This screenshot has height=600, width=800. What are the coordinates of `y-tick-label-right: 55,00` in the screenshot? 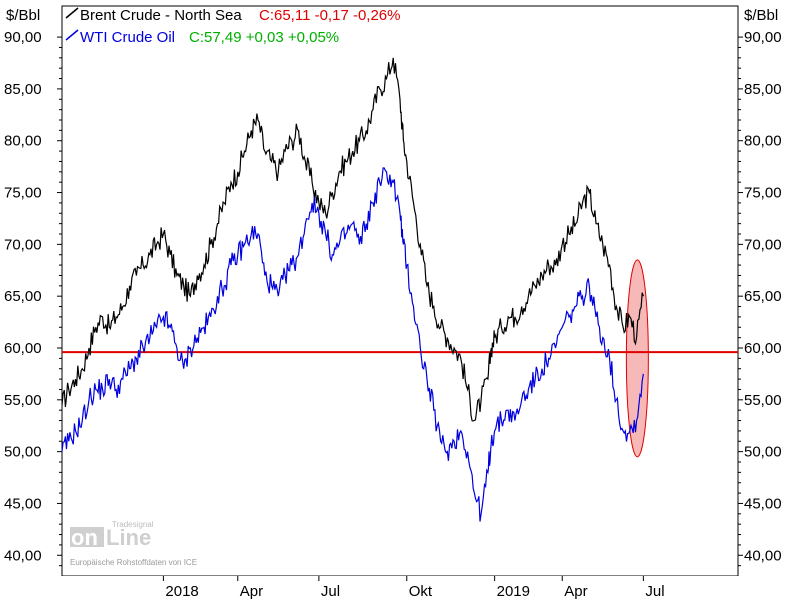 It's located at (763, 400).